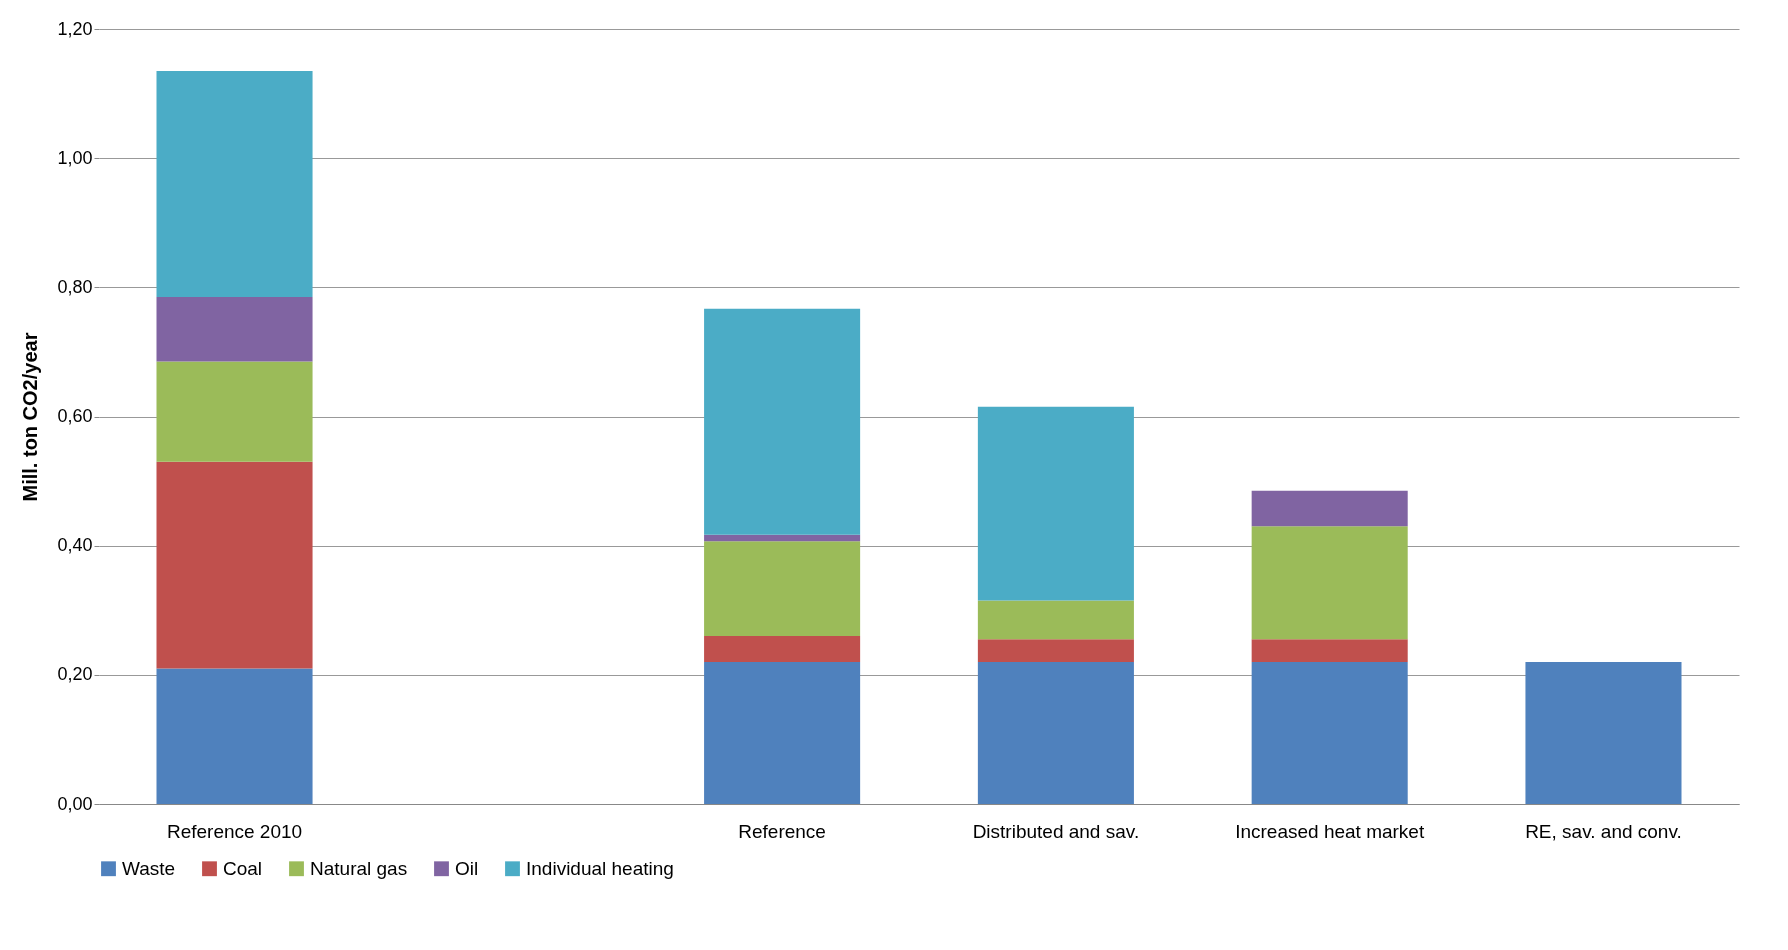 This screenshot has height=950, width=1788. I want to click on legend-label: Waste, so click(149, 868).